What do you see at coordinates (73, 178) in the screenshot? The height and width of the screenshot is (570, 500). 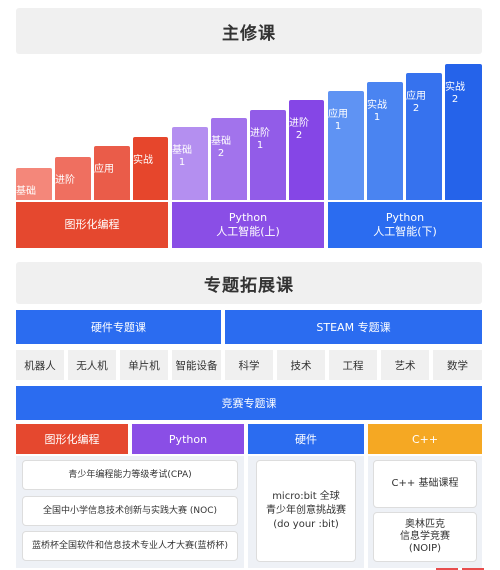 I see `step-advanced: 进阶` at bounding box center [73, 178].